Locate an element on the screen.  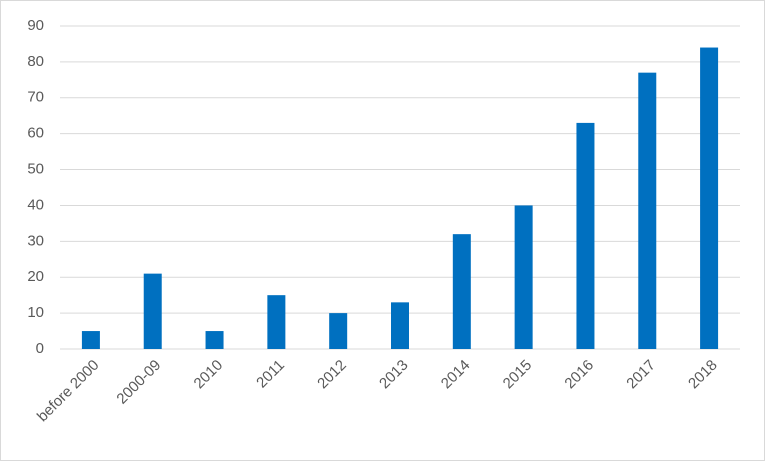
y-tick-label: 10 is located at coordinates (35, 312).